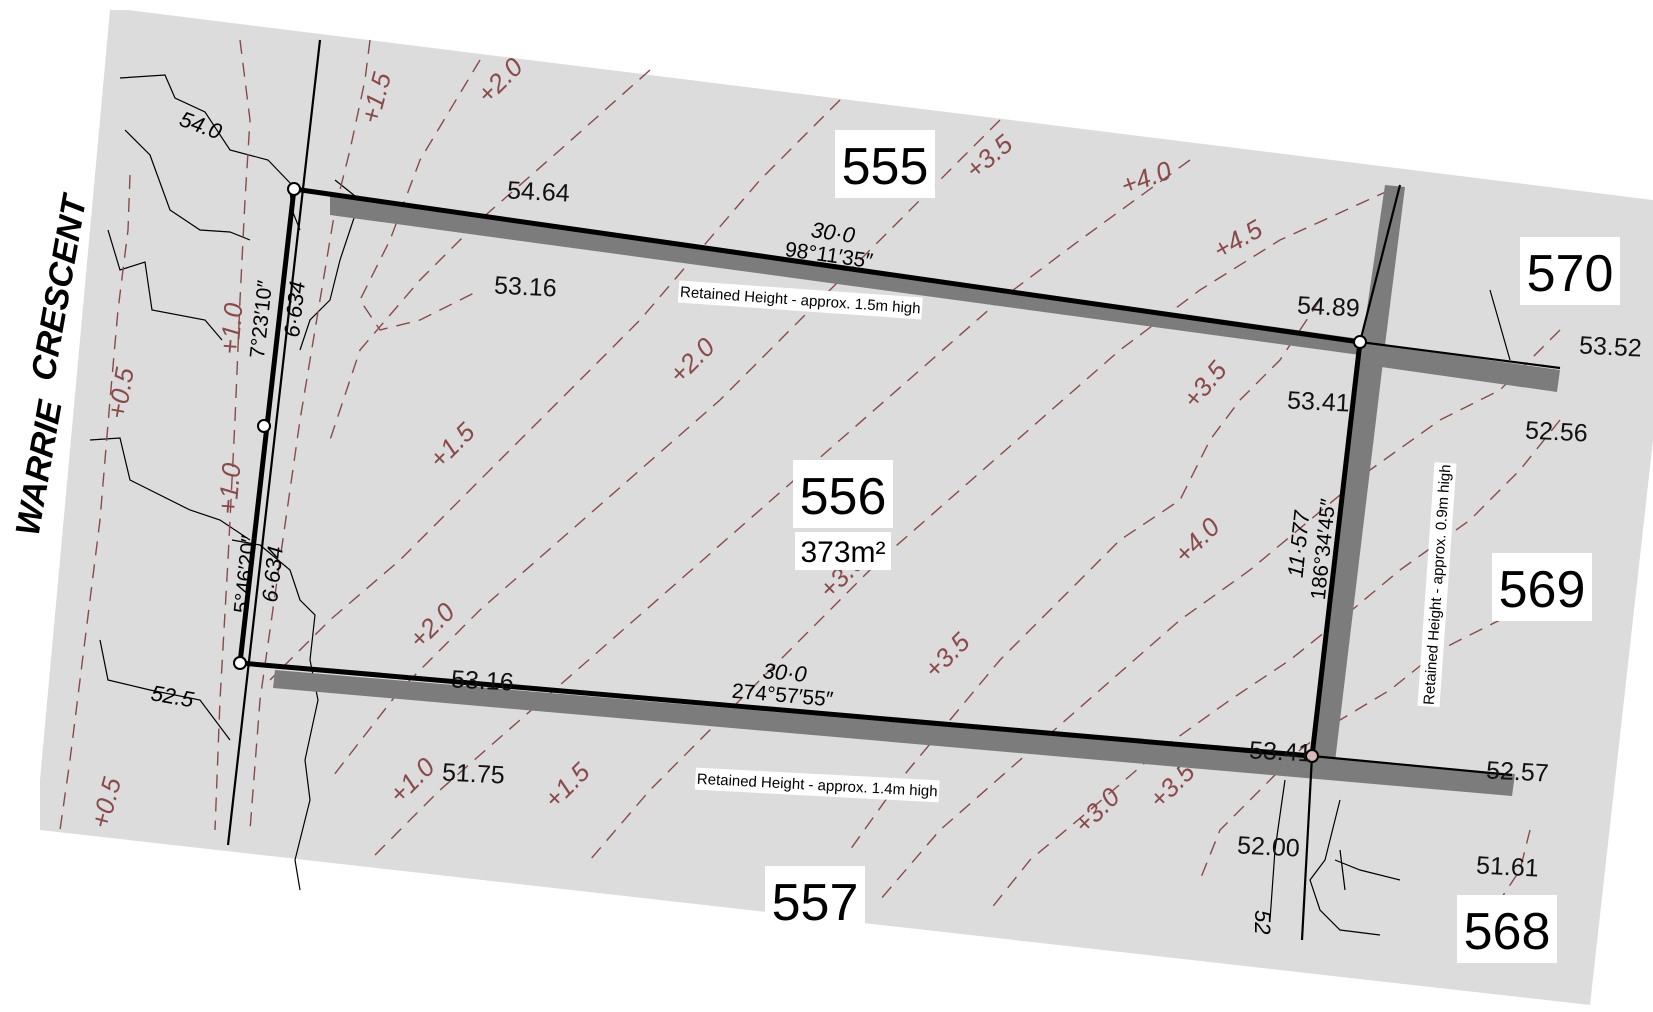 The height and width of the screenshot is (1012, 1653). Describe the element at coordinates (538, 191) in the screenshot. I see `spot-level: 54.64` at that location.